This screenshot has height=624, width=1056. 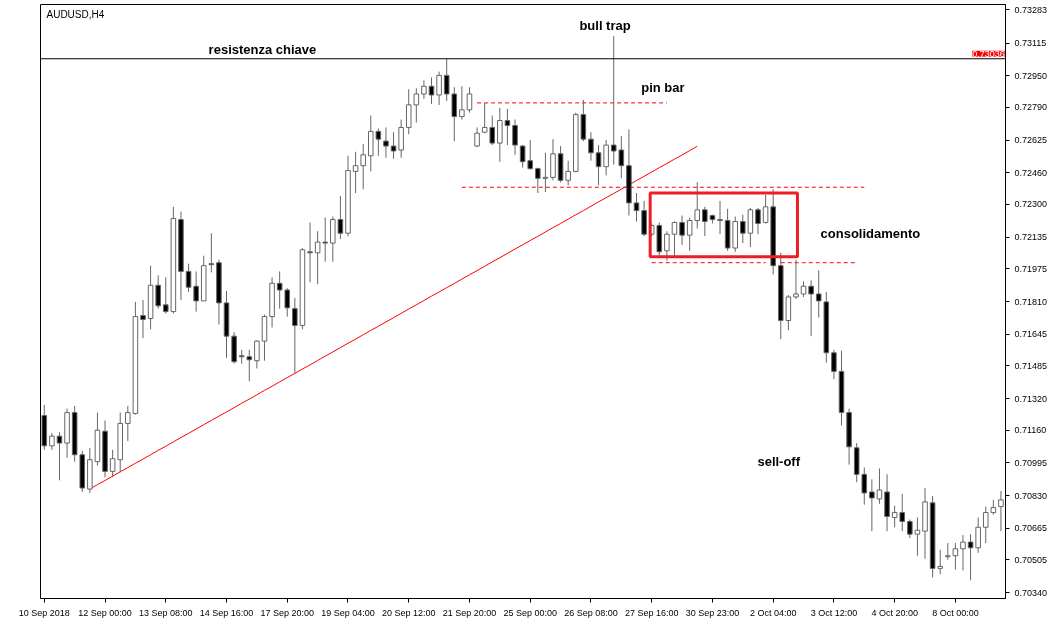 I want to click on x-tick-label: 25 Sep 00:00, so click(x=530, y=612).